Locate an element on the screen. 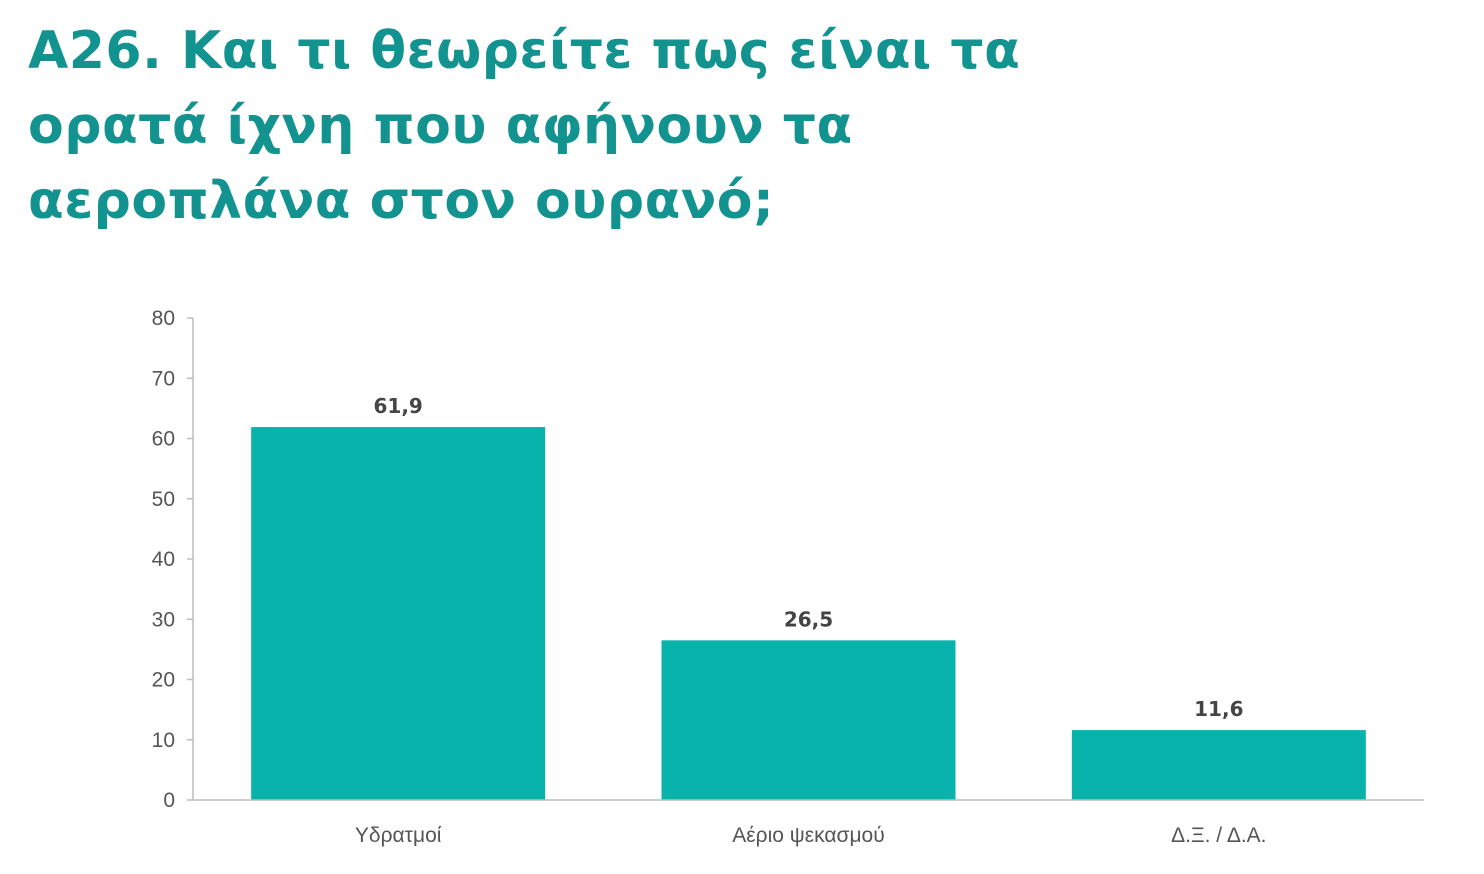 The image size is (1484, 874). x-axis: Υδρατμοί Αέριο ψεκασμού Δ.Ξ. / Δ.Α. is located at coordinates (808, 823).